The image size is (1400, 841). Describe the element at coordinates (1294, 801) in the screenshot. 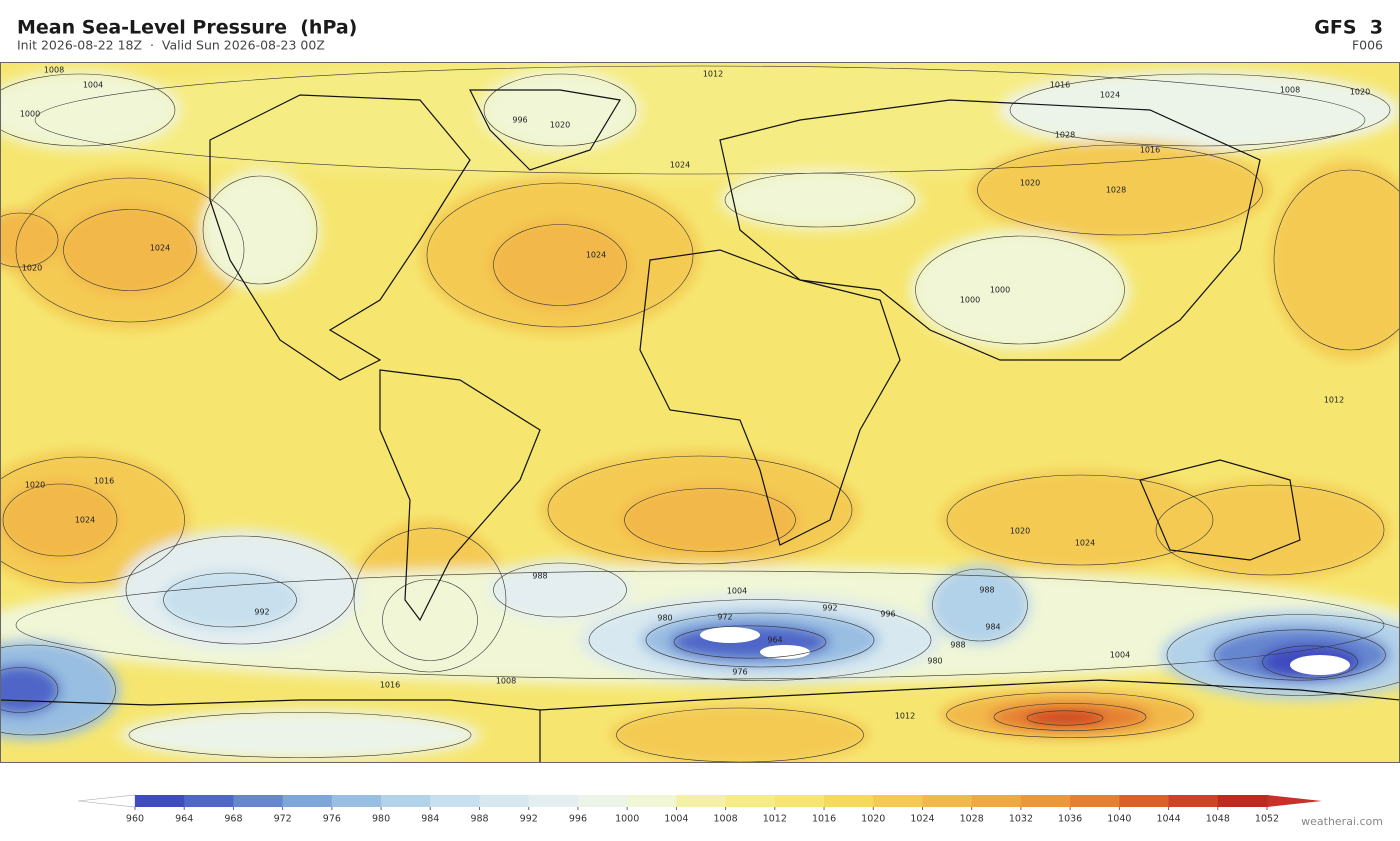

I see `colorbar-over` at that location.